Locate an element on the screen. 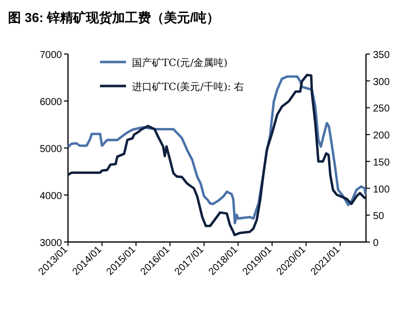 The image size is (414, 322). y-tick-label: 7000 is located at coordinates (51, 55).